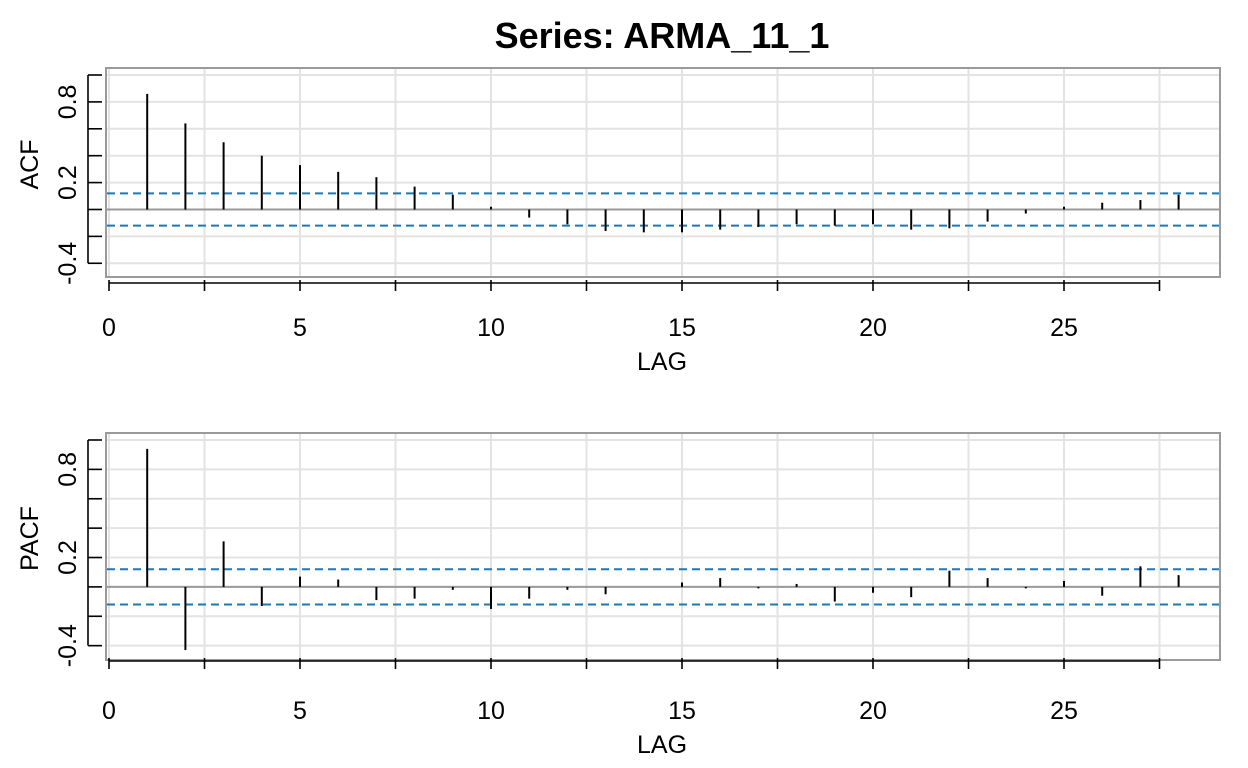  I want to click on y-axis-label: ACF, so click(30, 165).